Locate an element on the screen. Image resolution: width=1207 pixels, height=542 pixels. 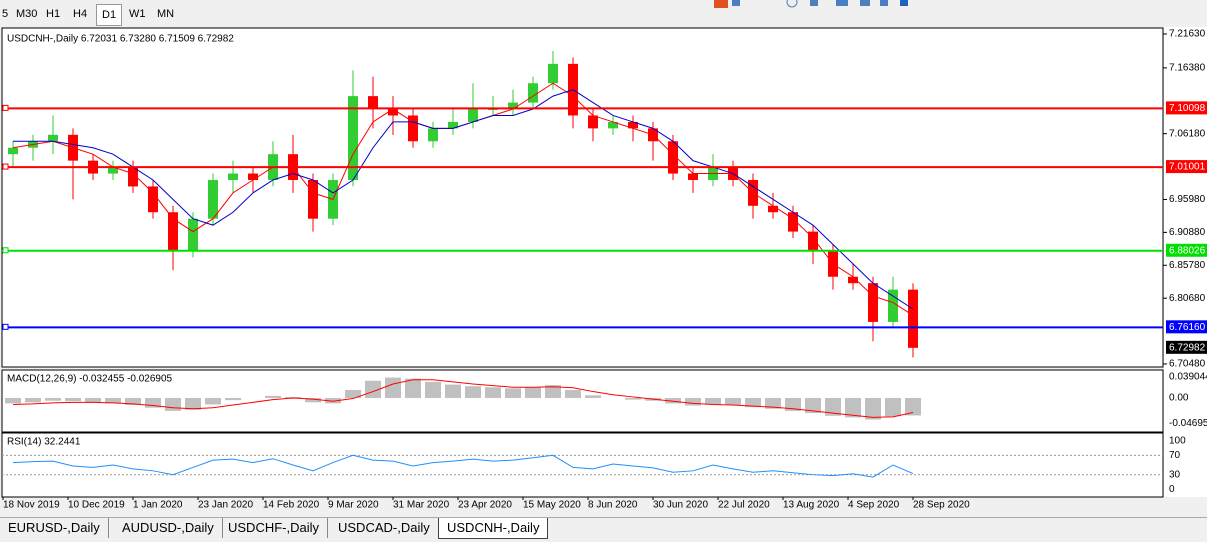
symbol-tab: EURUSD-,Daily is located at coordinates (54, 528).